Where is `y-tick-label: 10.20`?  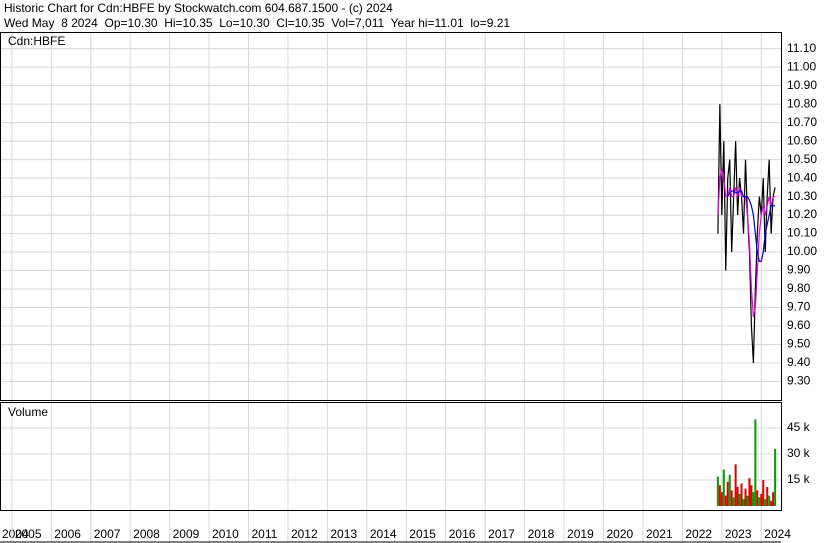
y-tick-label: 10.20 is located at coordinates (802, 214).